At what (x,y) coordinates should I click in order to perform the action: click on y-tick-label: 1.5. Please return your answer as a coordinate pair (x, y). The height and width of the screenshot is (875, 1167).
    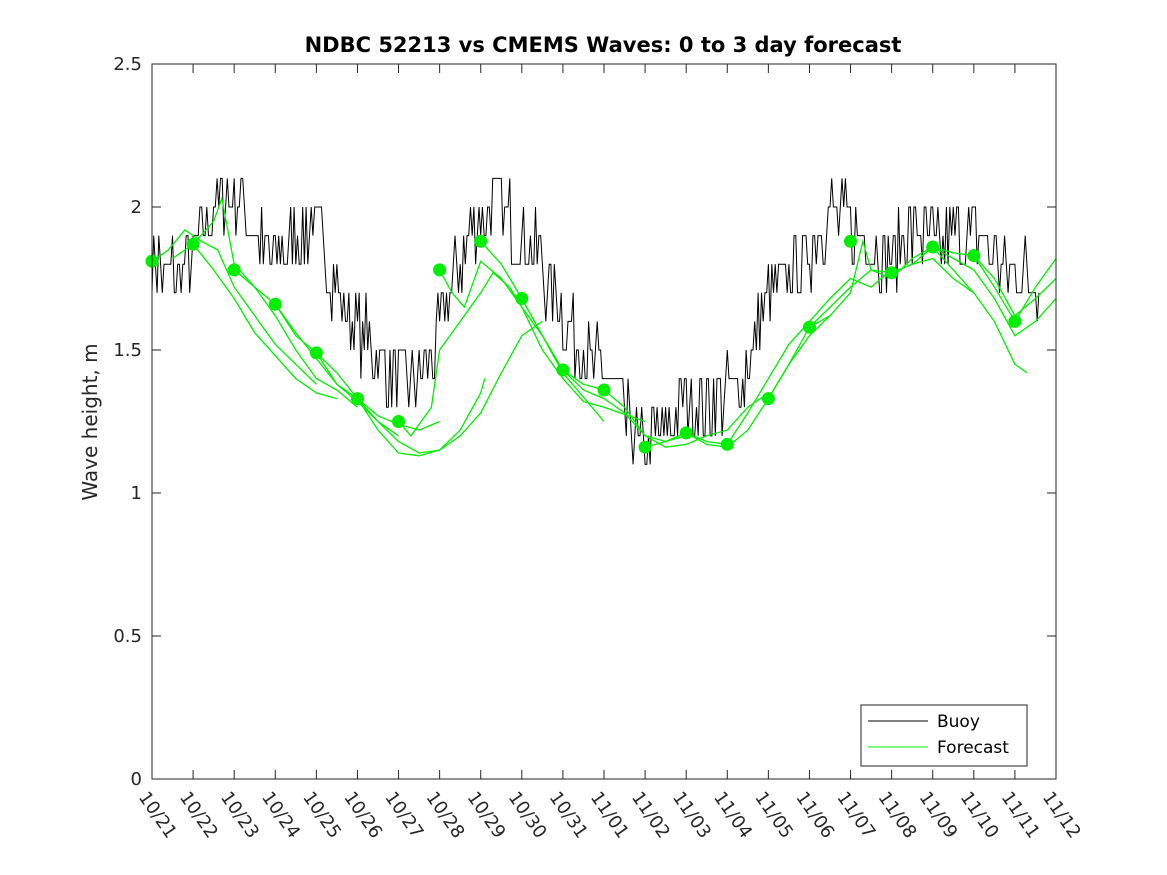
    Looking at the image, I should click on (127, 350).